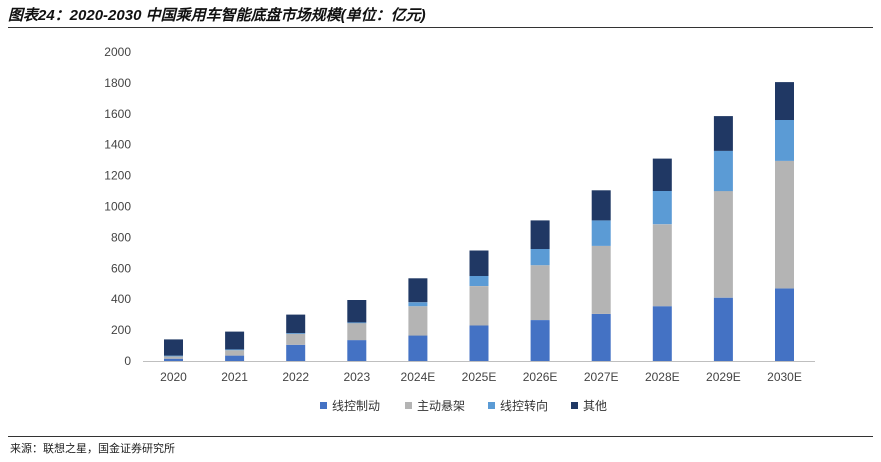  I want to click on y-tick-label: 400, so click(121, 299).